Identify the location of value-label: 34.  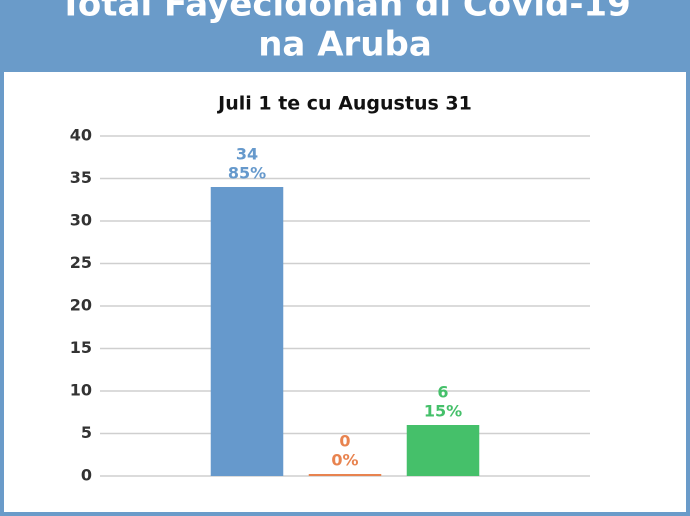
(247, 154).